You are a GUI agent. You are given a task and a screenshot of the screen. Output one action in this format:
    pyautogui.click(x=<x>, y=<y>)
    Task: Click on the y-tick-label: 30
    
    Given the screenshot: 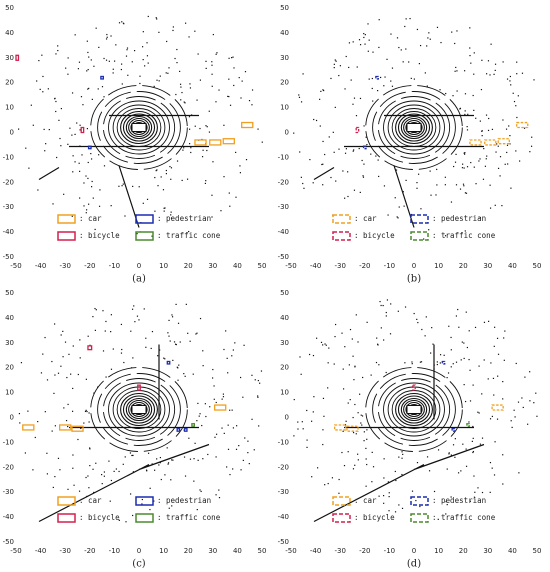 What is the action you would take?
    pyautogui.click(x=9, y=343)
    